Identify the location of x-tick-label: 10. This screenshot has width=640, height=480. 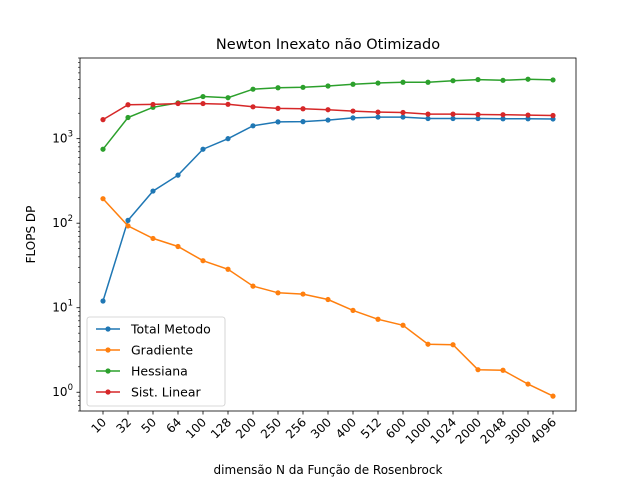
(98, 425).